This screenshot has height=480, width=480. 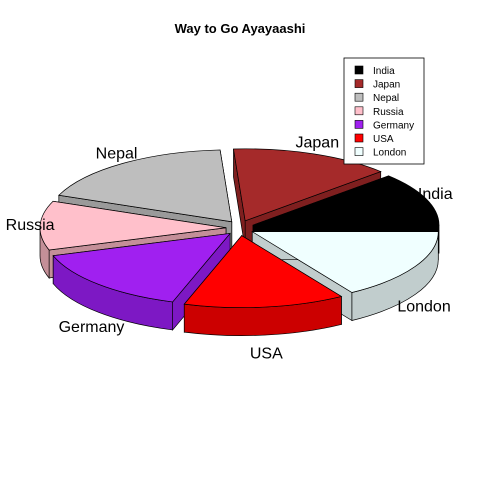 What do you see at coordinates (383, 139) in the screenshot?
I see `legend-label-usa: USA` at bounding box center [383, 139].